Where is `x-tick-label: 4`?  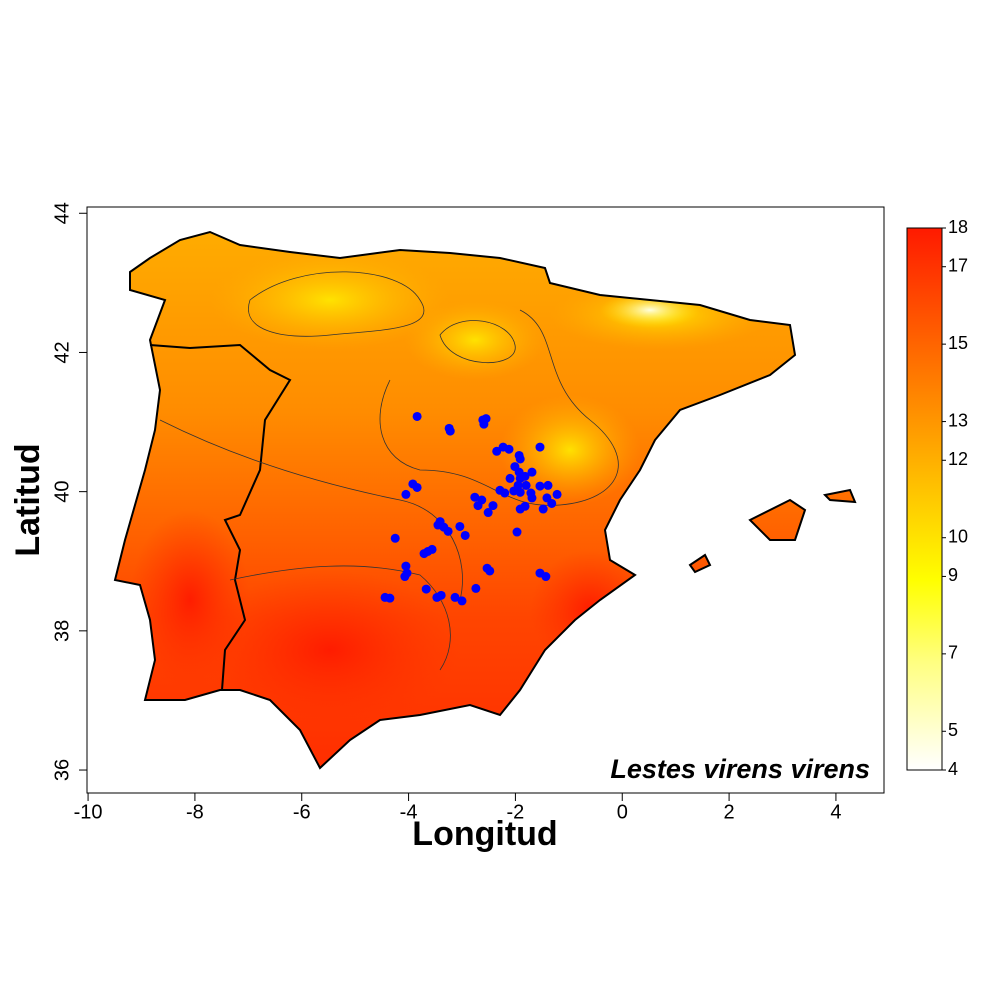 x-tick-label: 4 is located at coordinates (835, 812).